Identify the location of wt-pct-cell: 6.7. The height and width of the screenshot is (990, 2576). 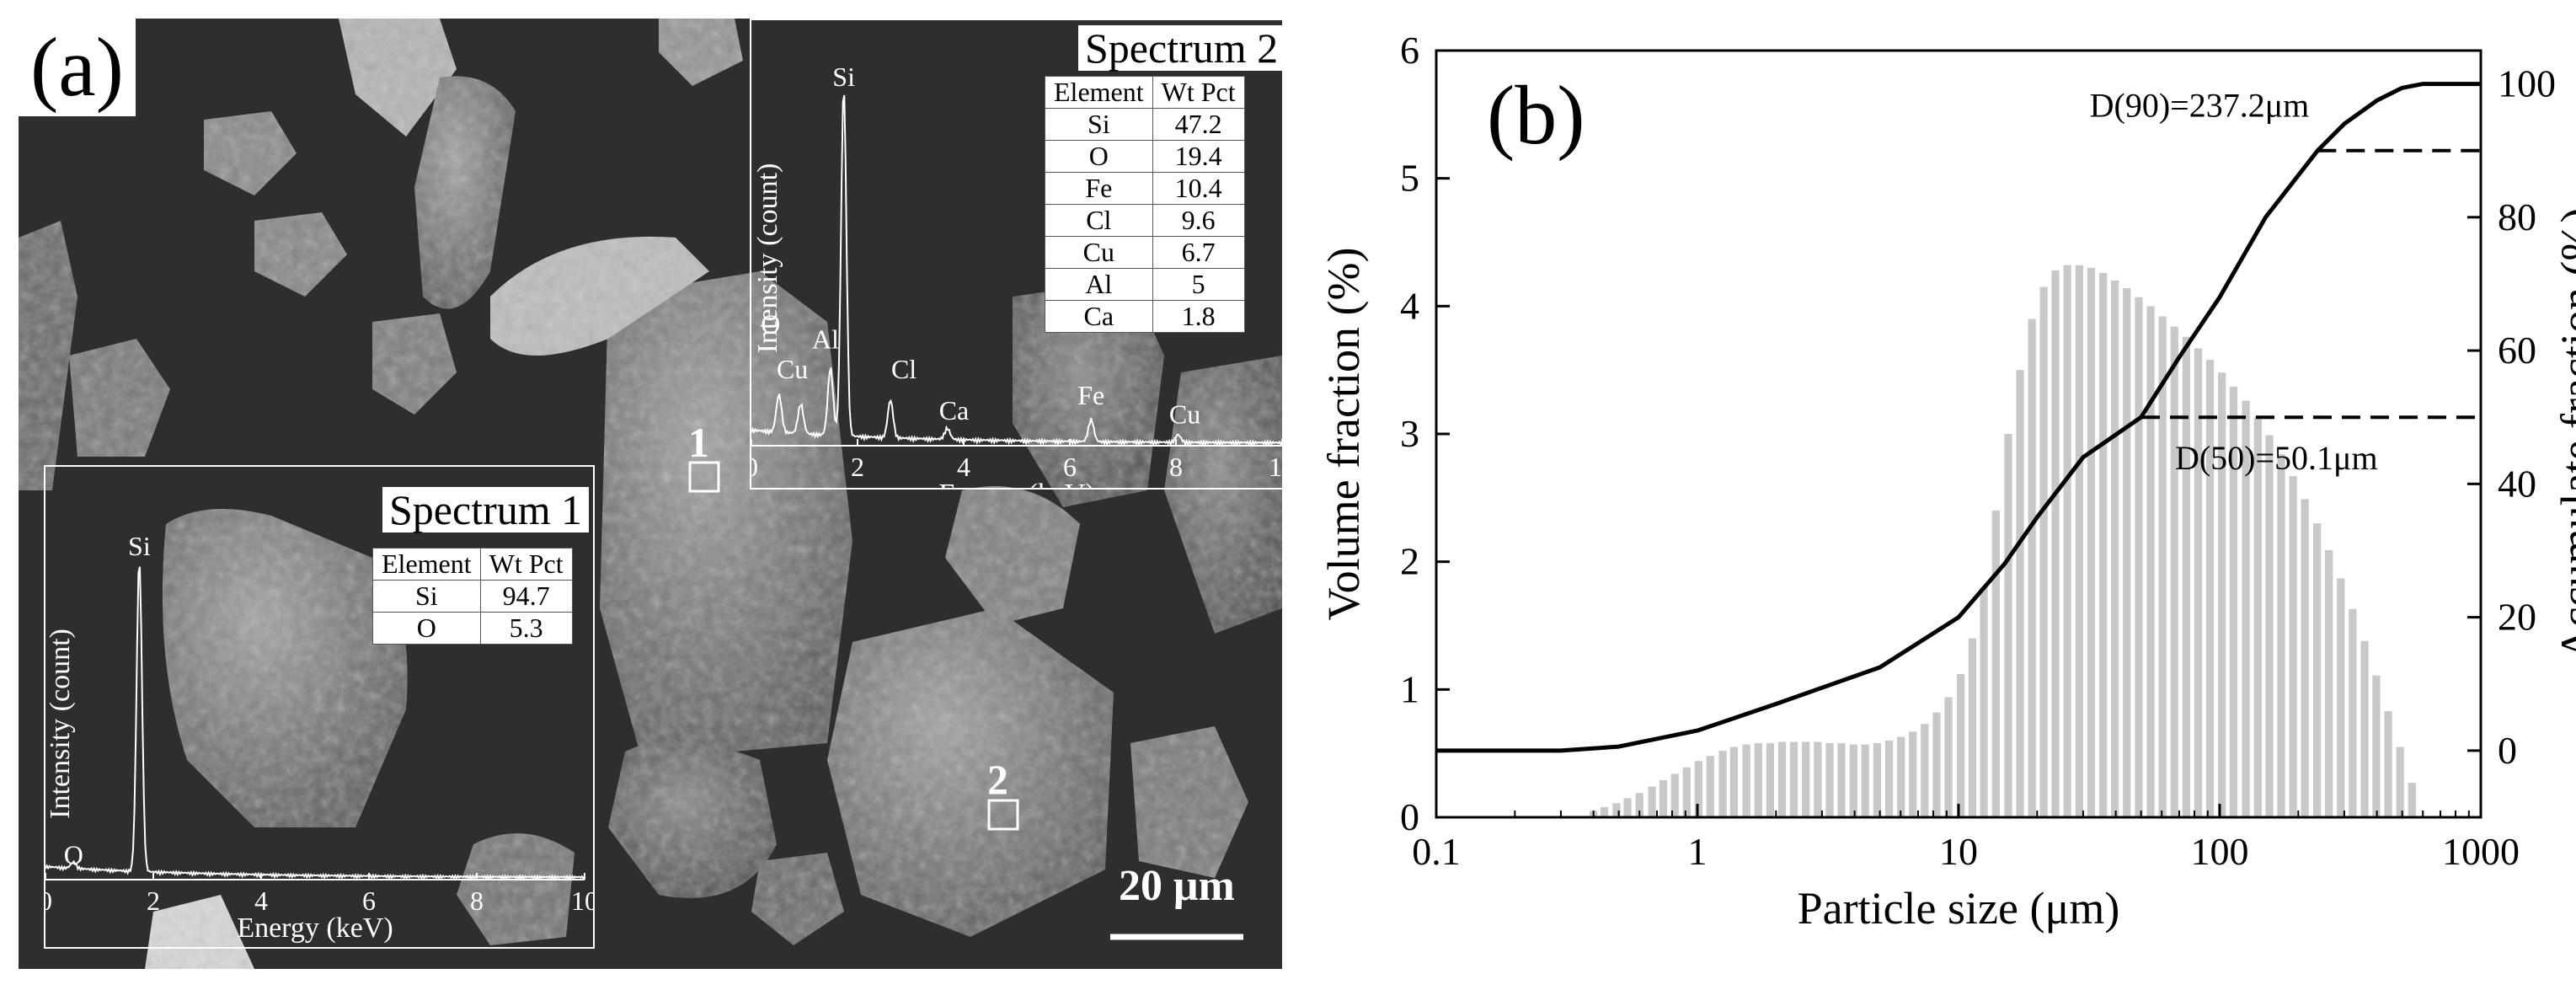
(1198, 252).